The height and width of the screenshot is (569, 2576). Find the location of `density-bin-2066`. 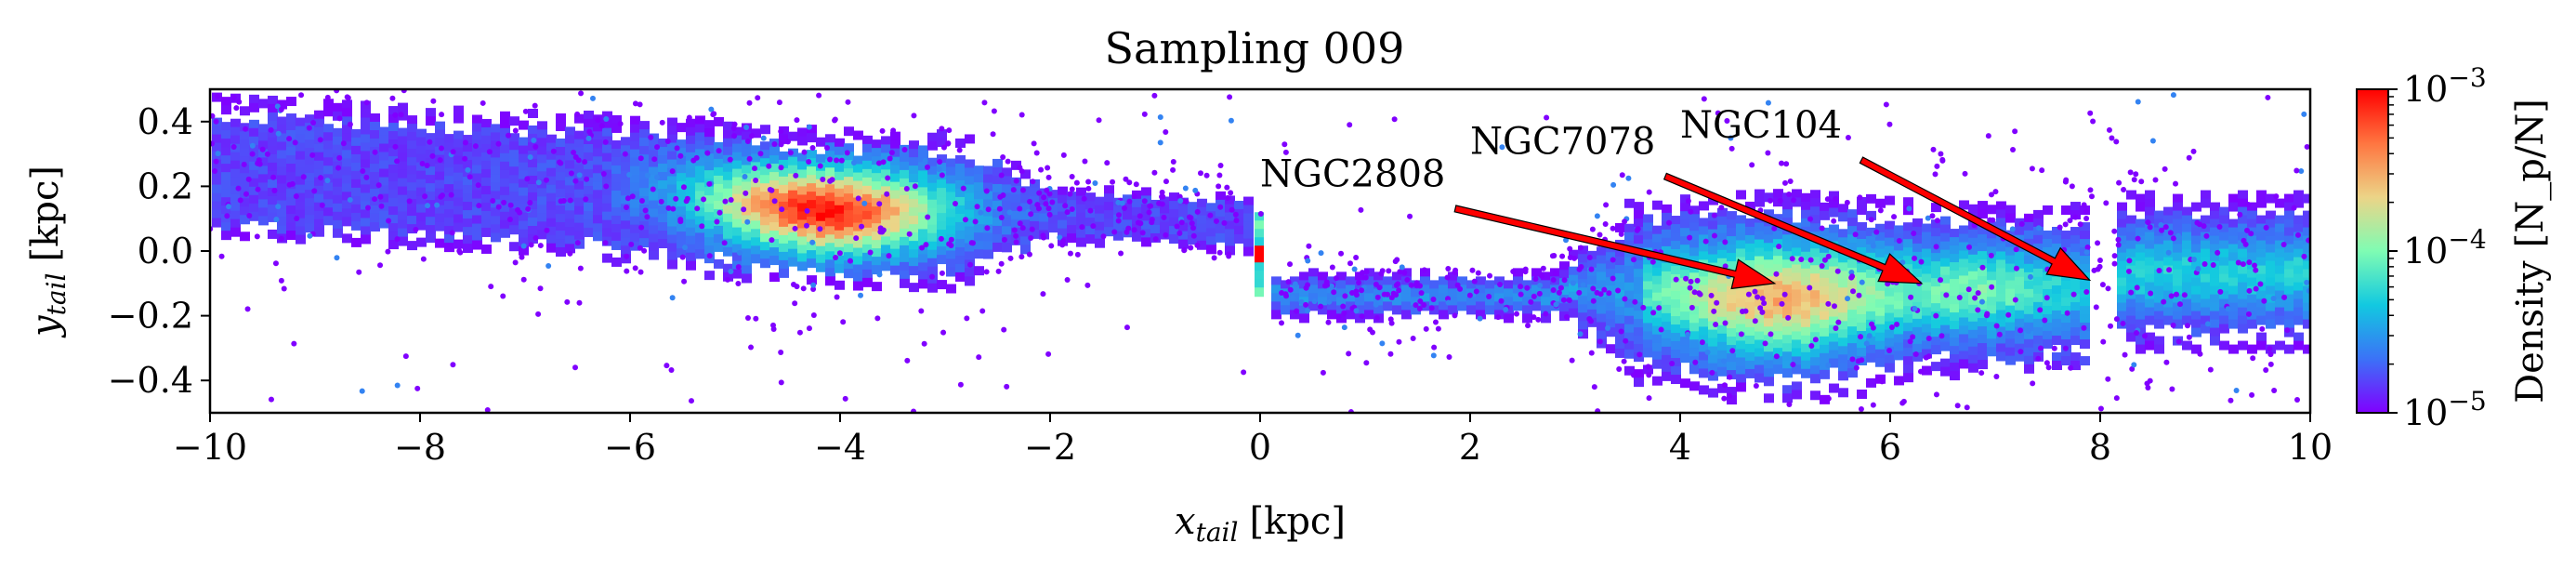

density-bin-2066 is located at coordinates (1787, 206).